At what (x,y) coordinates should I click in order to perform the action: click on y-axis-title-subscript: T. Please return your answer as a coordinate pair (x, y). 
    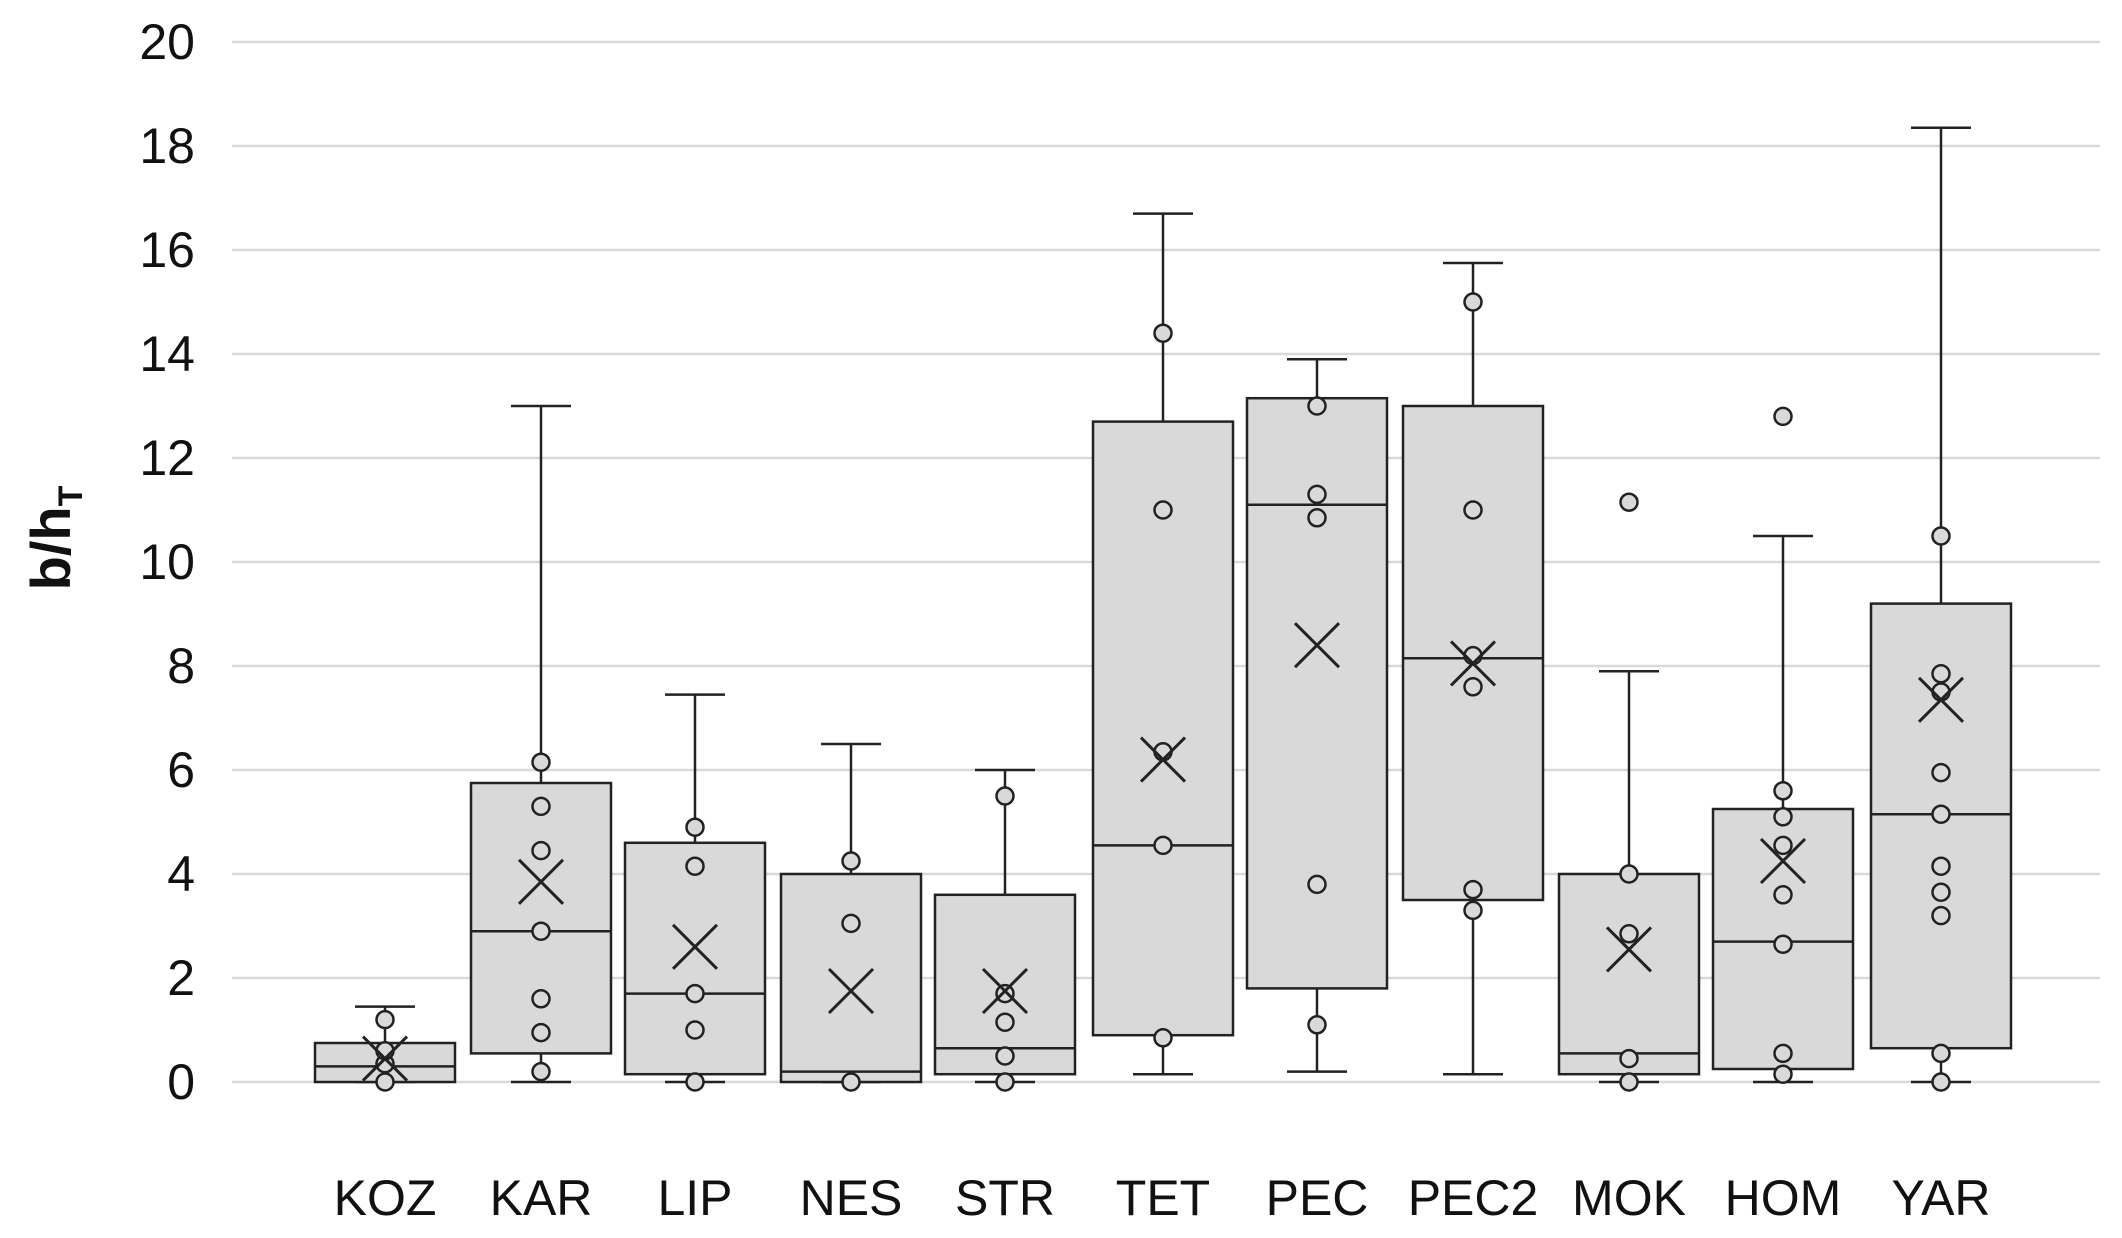
    Looking at the image, I should click on (71, 495).